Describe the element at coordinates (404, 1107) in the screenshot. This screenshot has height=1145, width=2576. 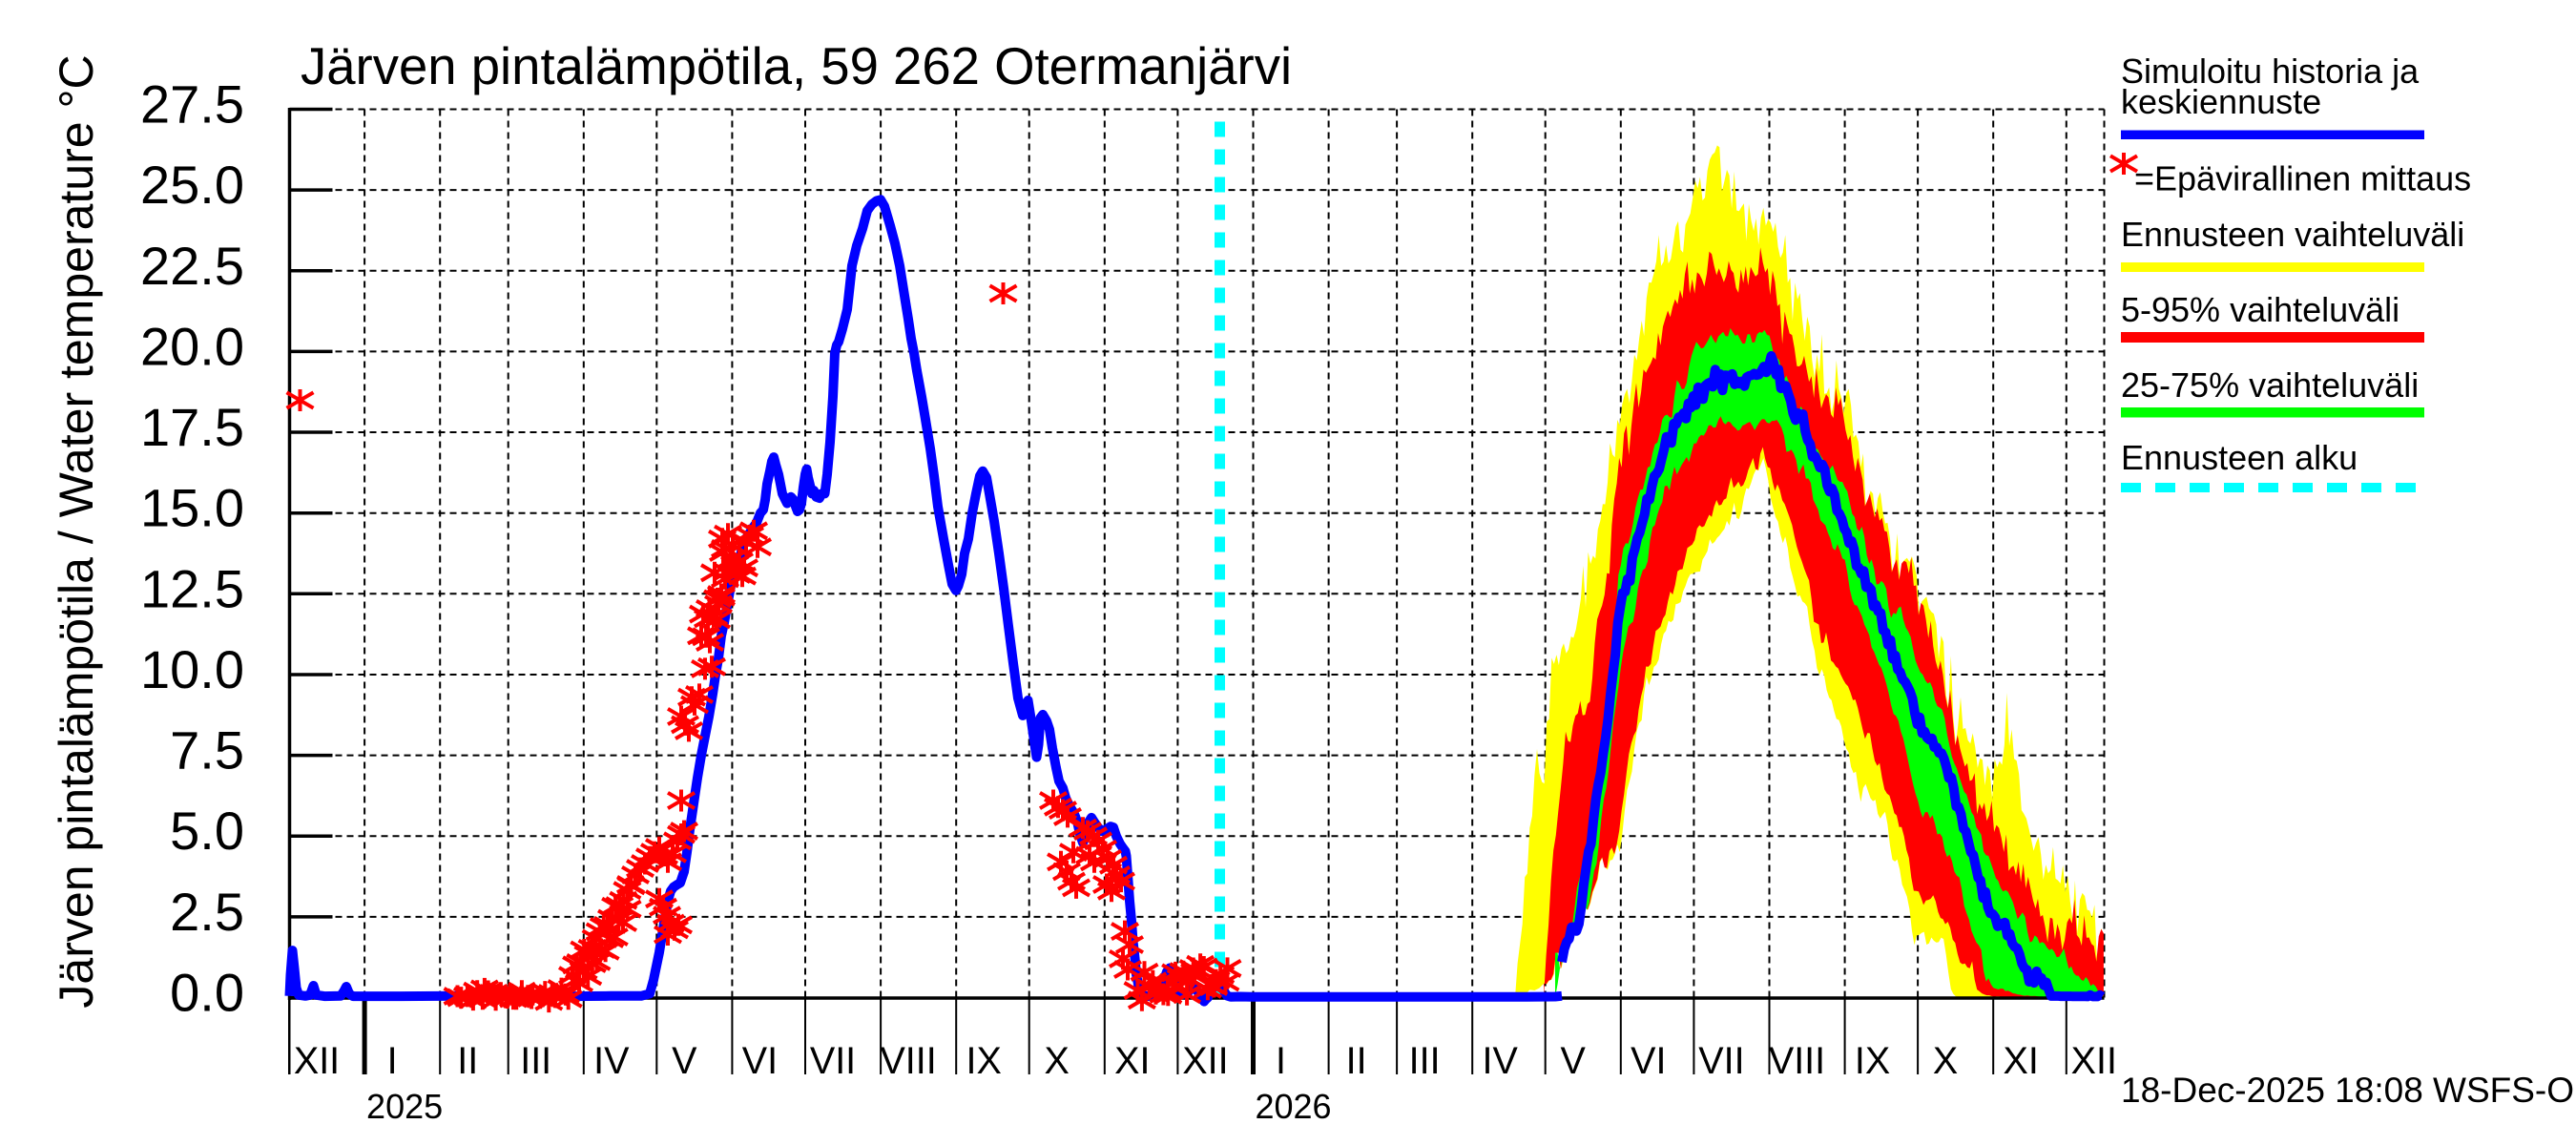
I see `svg-text: 2025` at that location.